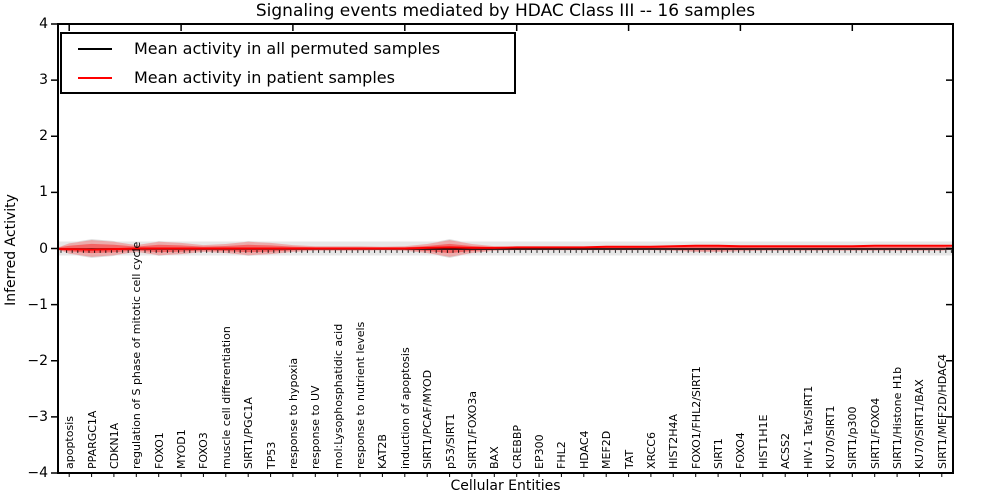 The width and height of the screenshot is (1000, 500). I want to click on legend-item-patient: Mean activity in patient samples, so click(288, 77).